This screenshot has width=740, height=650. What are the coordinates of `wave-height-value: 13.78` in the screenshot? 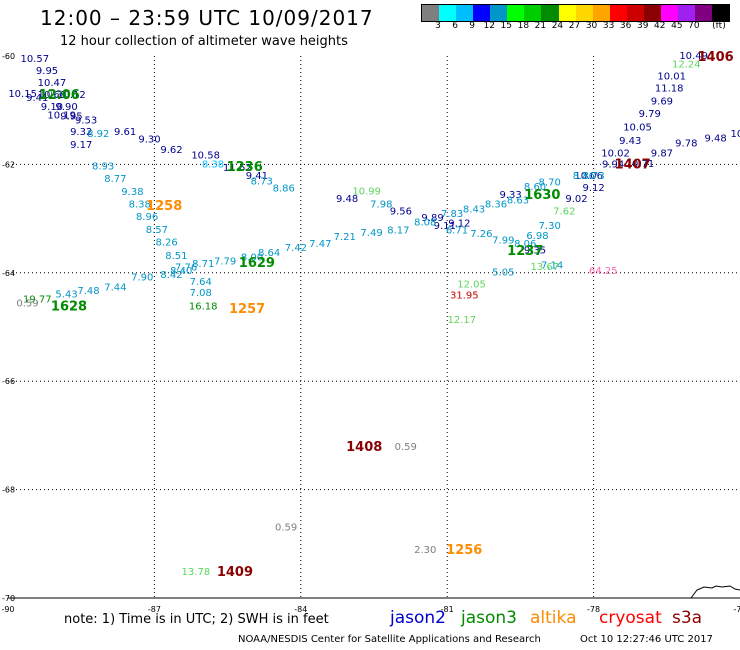 It's located at (196, 572).